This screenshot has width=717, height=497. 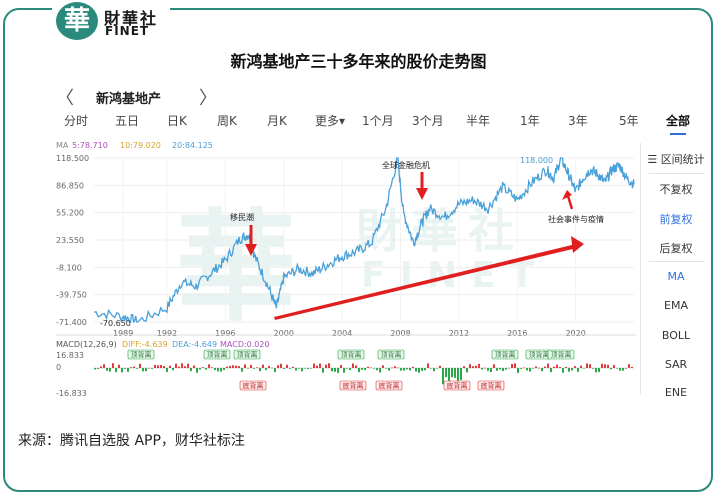 What do you see at coordinates (277, 121) in the screenshot?
I see `tab-monthly-k: 月K` at bounding box center [277, 121].